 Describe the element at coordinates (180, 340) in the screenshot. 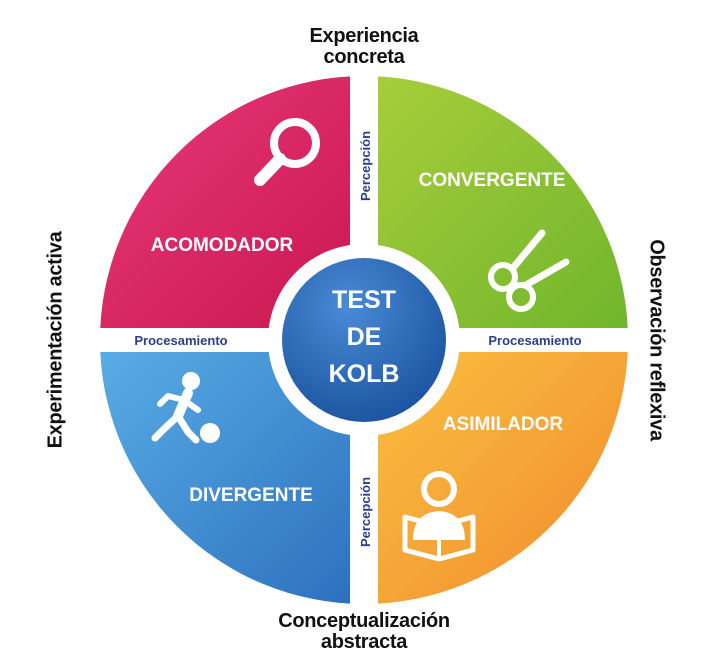

I see `divider-label-left: Procesamiento` at that location.